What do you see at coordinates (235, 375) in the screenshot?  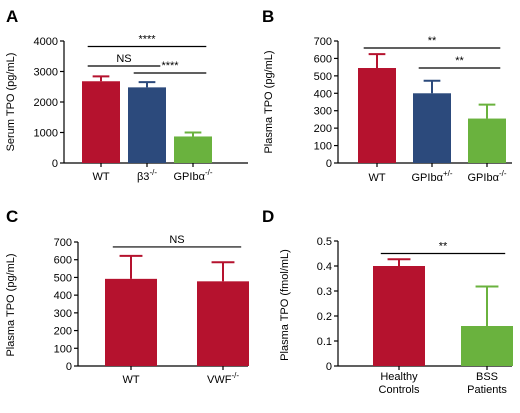 I see `panel-c-category-superscript: -/-` at bounding box center [235, 375].